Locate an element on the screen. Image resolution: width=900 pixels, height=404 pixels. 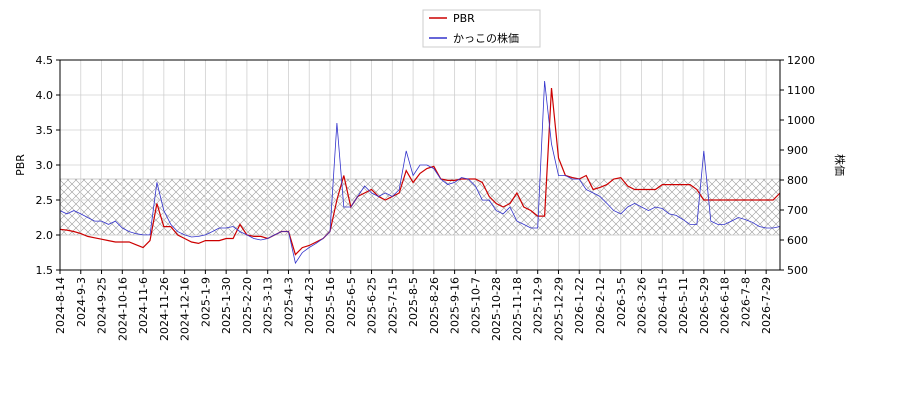
x-tick-label: 2025-12-9 is located at coordinates (538, 305).